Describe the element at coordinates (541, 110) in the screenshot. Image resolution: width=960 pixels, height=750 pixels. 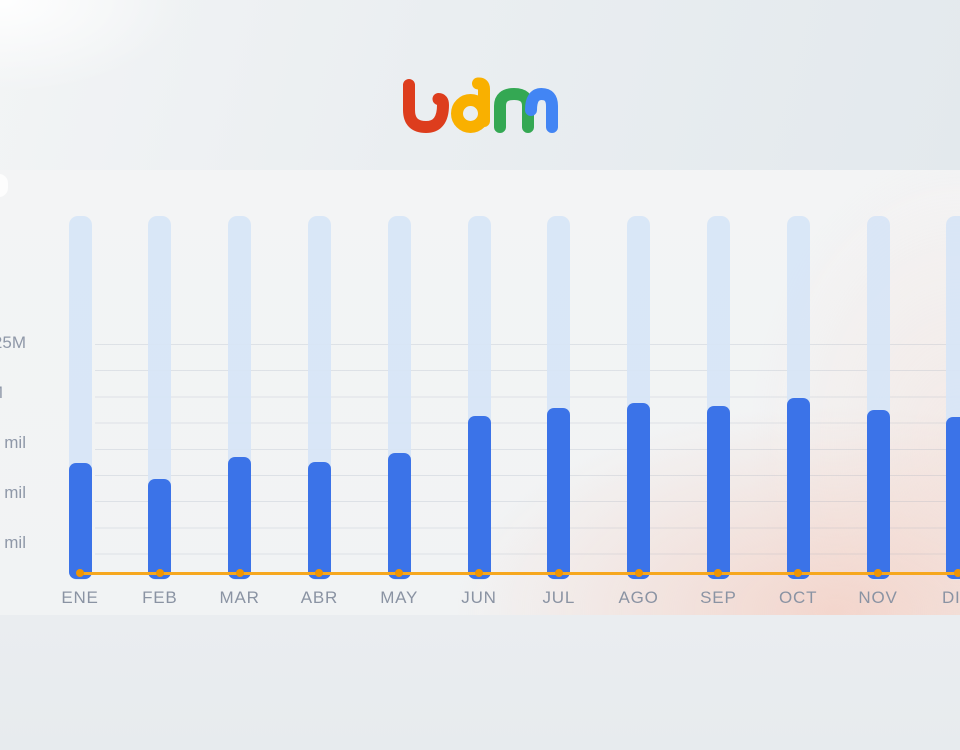
I see `logo-letter-m-right-arch` at that location.